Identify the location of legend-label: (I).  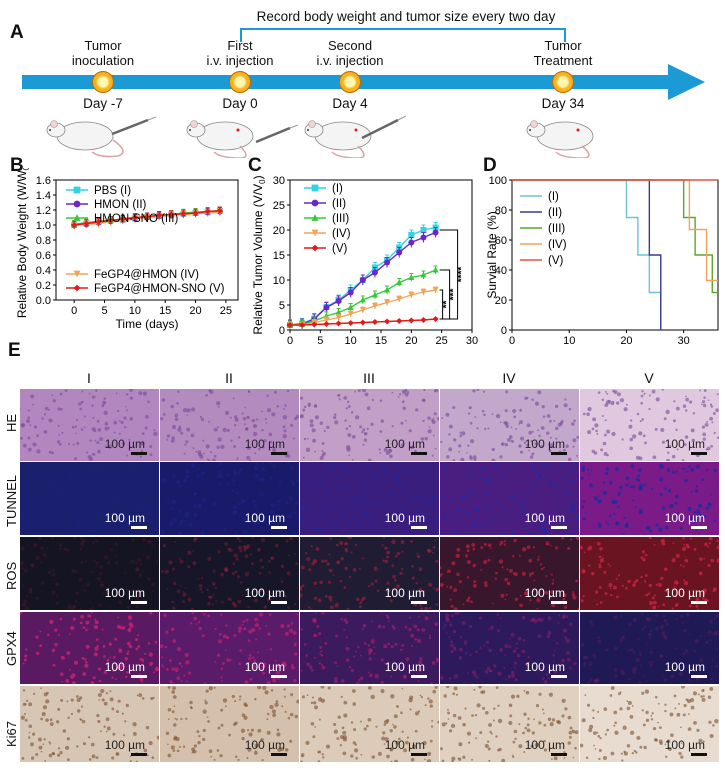
(553, 197).